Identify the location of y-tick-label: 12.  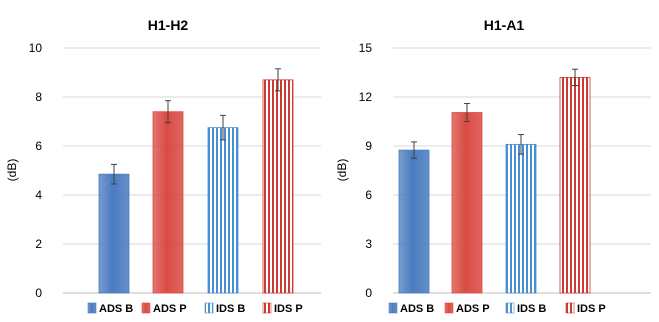
(366, 97).